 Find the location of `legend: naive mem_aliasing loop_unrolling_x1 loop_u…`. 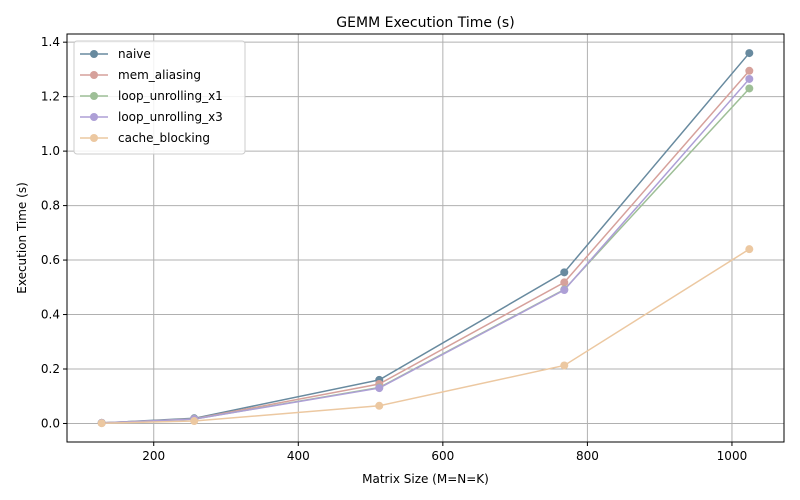

legend: naive mem_aliasing loop_unrolling_x1 loop_u… is located at coordinates (159, 97).